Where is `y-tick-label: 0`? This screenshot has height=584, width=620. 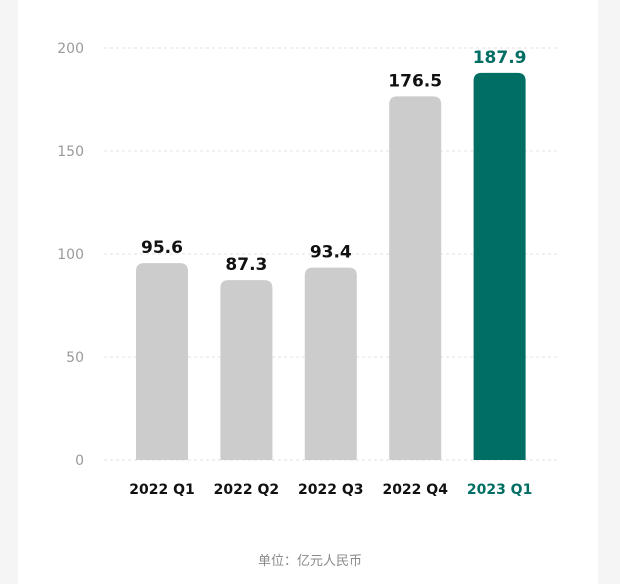 y-tick-label: 0 is located at coordinates (79, 461).